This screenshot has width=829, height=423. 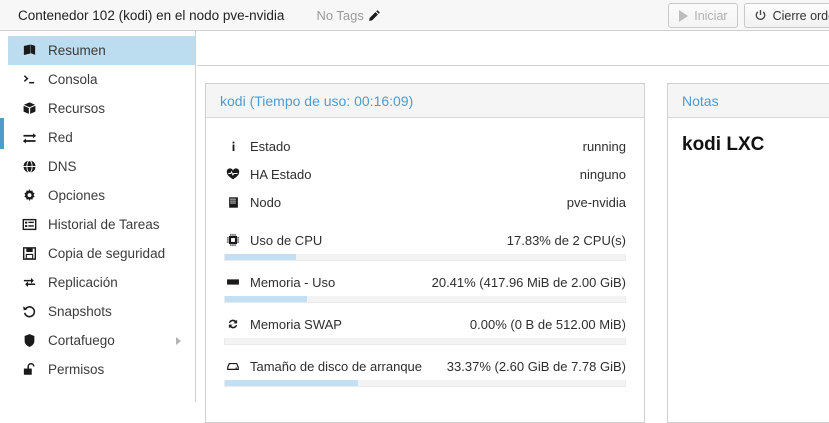 What do you see at coordinates (266, 299) in the screenshot?
I see `gauge-fill-memory` at bounding box center [266, 299].